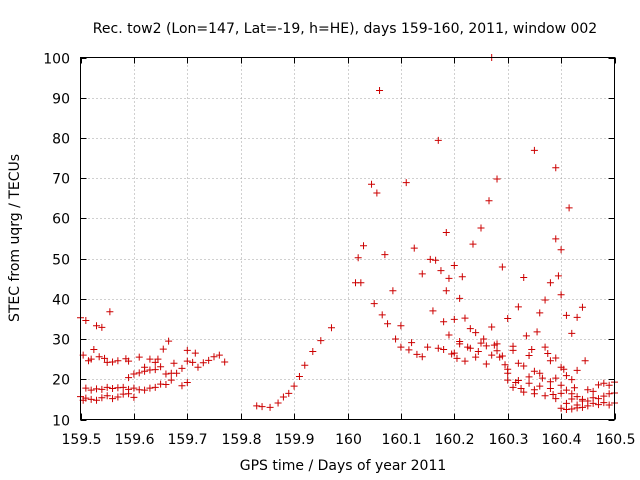 The height and width of the screenshot is (480, 640). I want to click on y-tick-label: 70, so click(61, 180).